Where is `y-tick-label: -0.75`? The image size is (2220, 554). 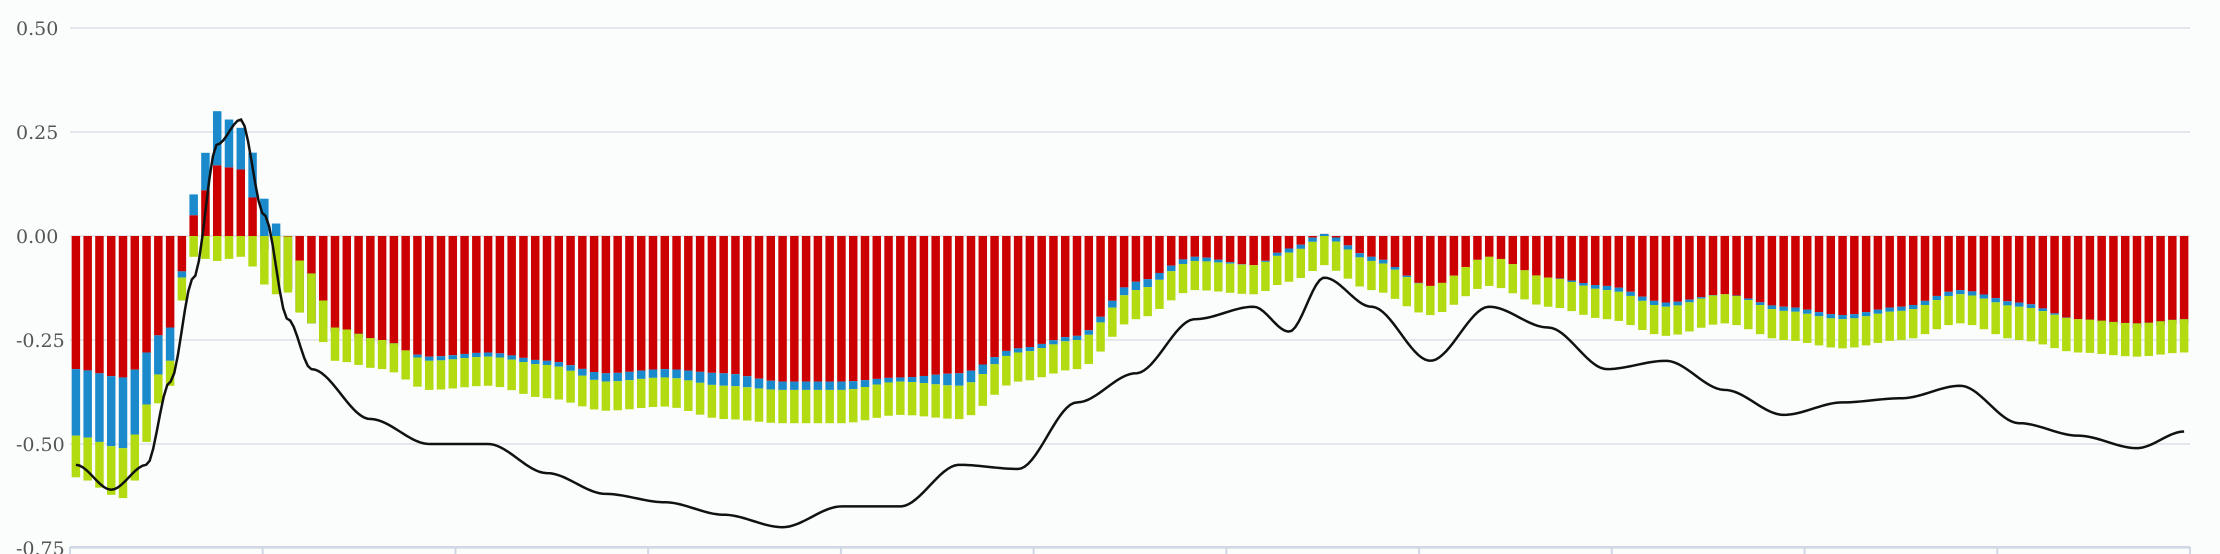 y-tick-label: -0.75 is located at coordinates (40, 546).